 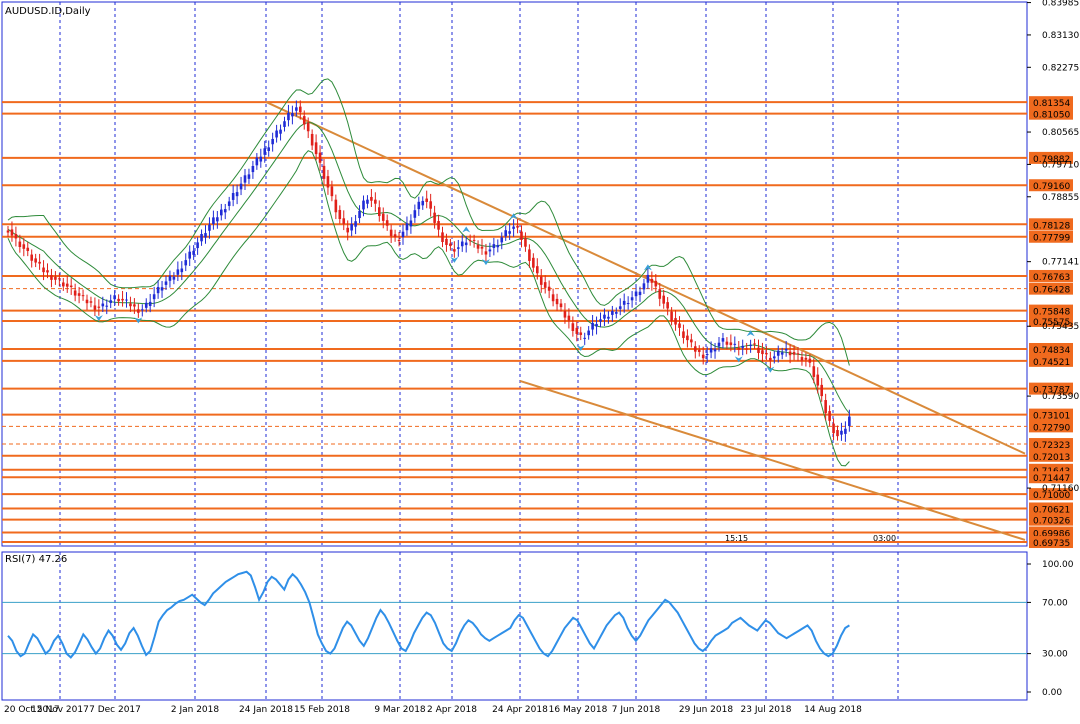 What do you see at coordinates (1060, 397) in the screenshot?
I see `price-tick-label: 0.73590` at bounding box center [1060, 397].